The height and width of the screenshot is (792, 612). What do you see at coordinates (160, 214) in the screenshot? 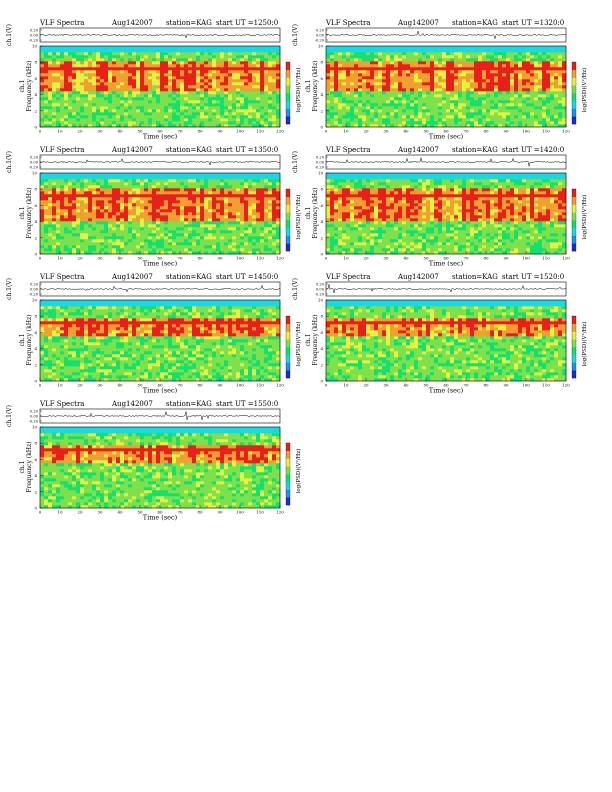
I see `spectrogram-cells` at bounding box center [160, 214].